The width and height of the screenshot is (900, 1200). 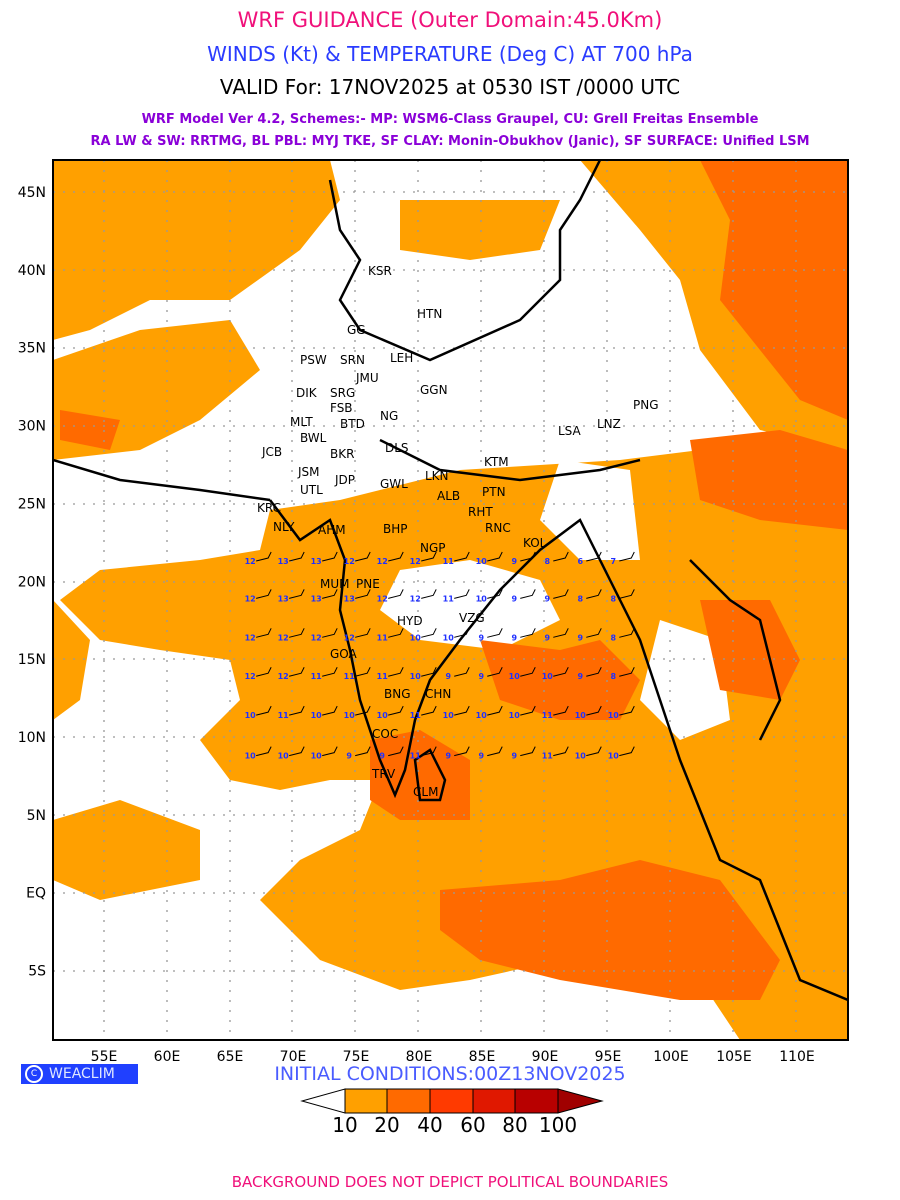 What do you see at coordinates (450, 20) in the screenshot?
I see `chart-title: WRF GUIDANCE (Outer Domain:45.0Km)` at bounding box center [450, 20].